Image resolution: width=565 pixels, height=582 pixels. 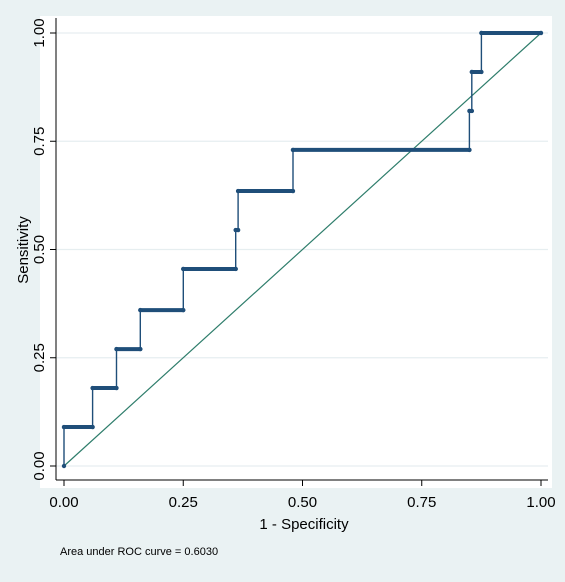 I want to click on x-tick-label: 0.75, so click(x=421, y=502).